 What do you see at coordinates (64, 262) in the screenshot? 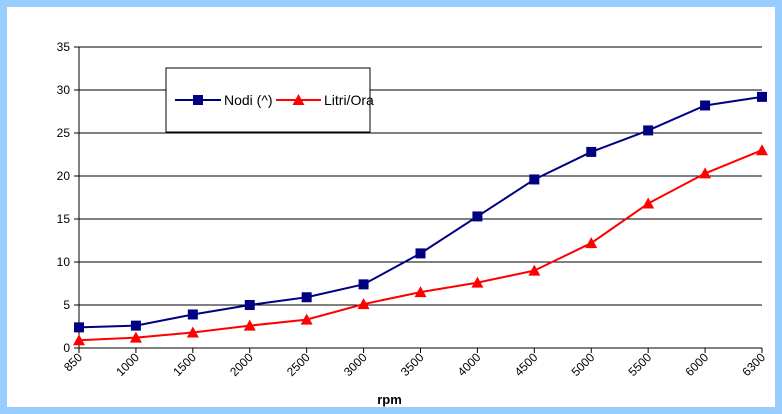
I see `y-tick-label: 10` at bounding box center [64, 262].